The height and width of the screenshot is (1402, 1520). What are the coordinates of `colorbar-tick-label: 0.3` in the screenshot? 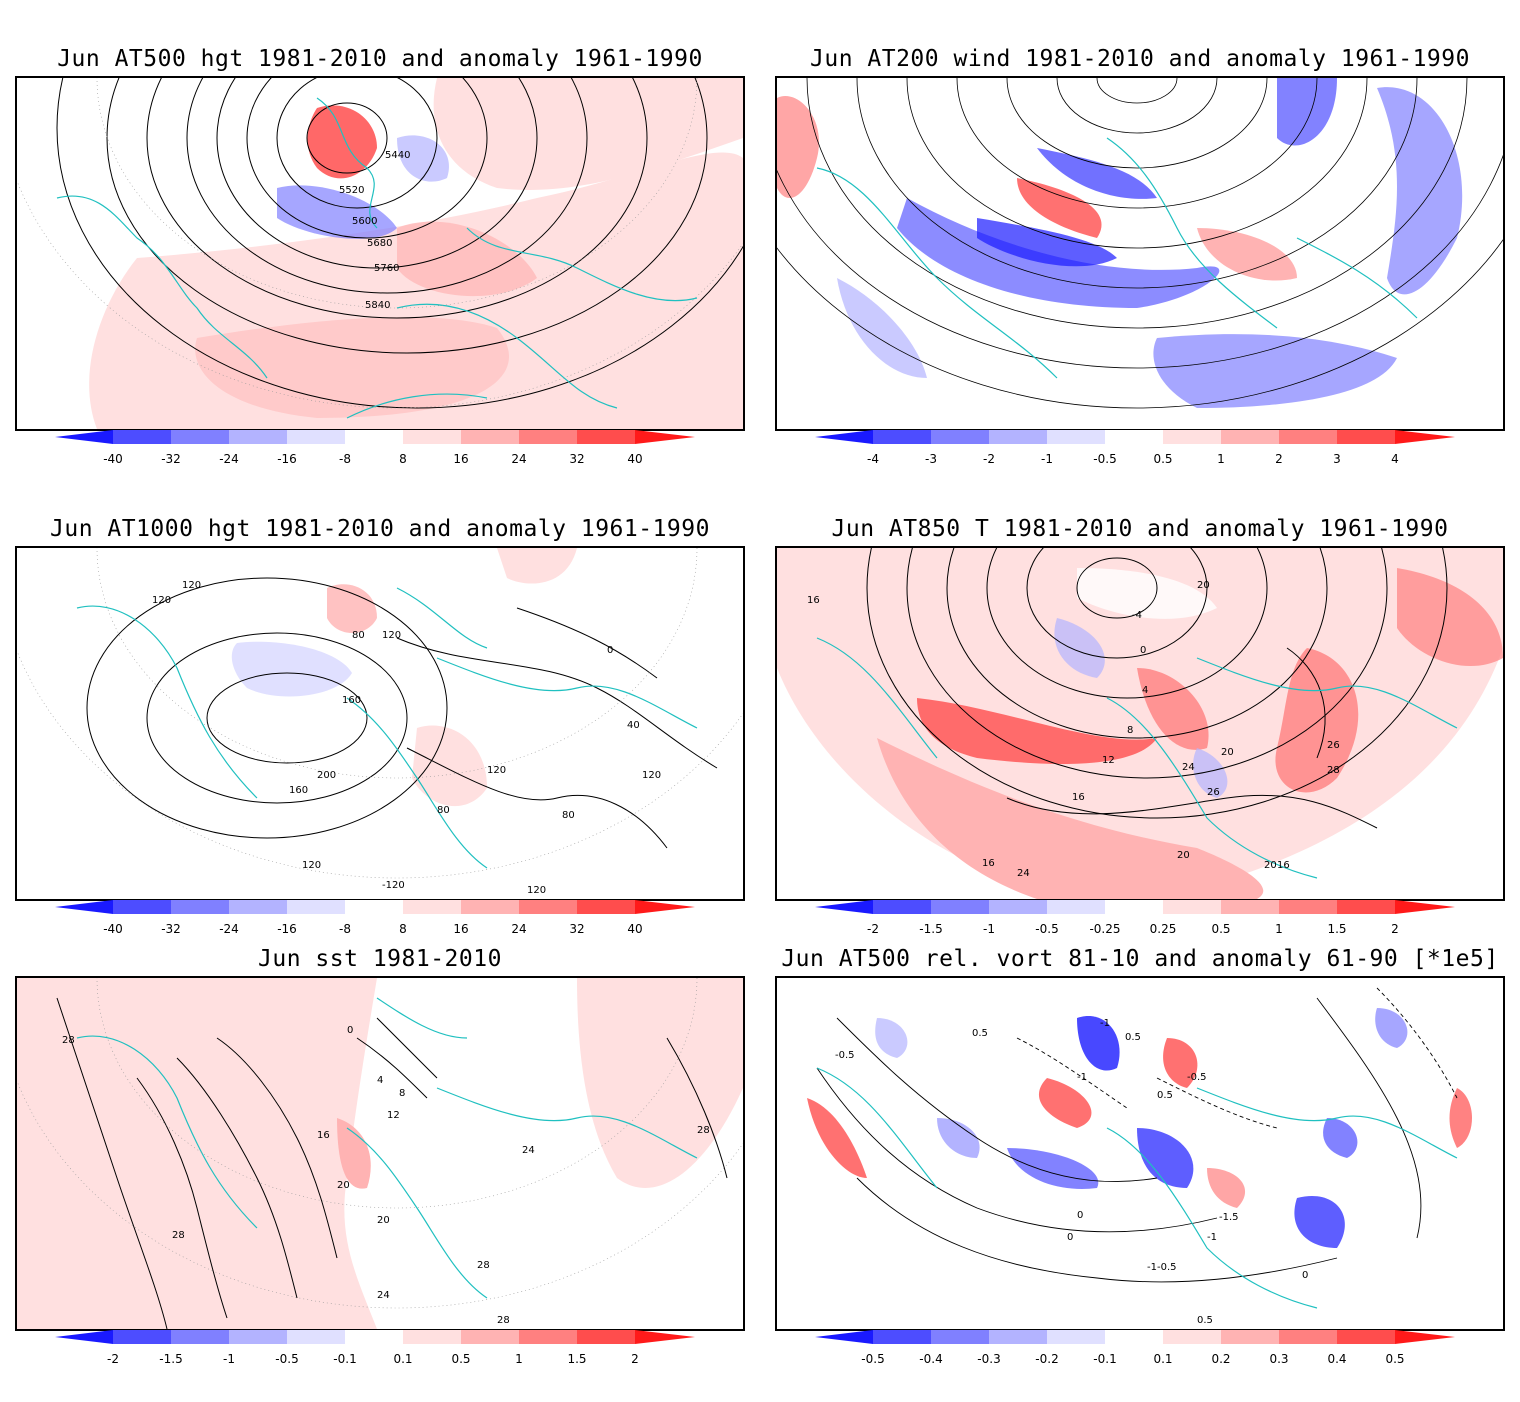 It's located at (1279, 1359).